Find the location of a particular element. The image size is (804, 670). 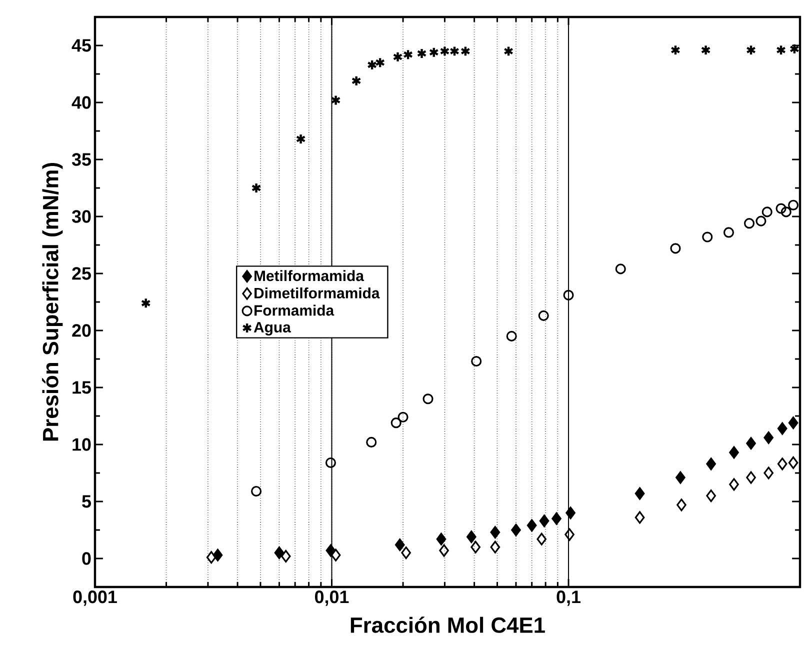

y-tick-label: 15 is located at coordinates (81, 387).